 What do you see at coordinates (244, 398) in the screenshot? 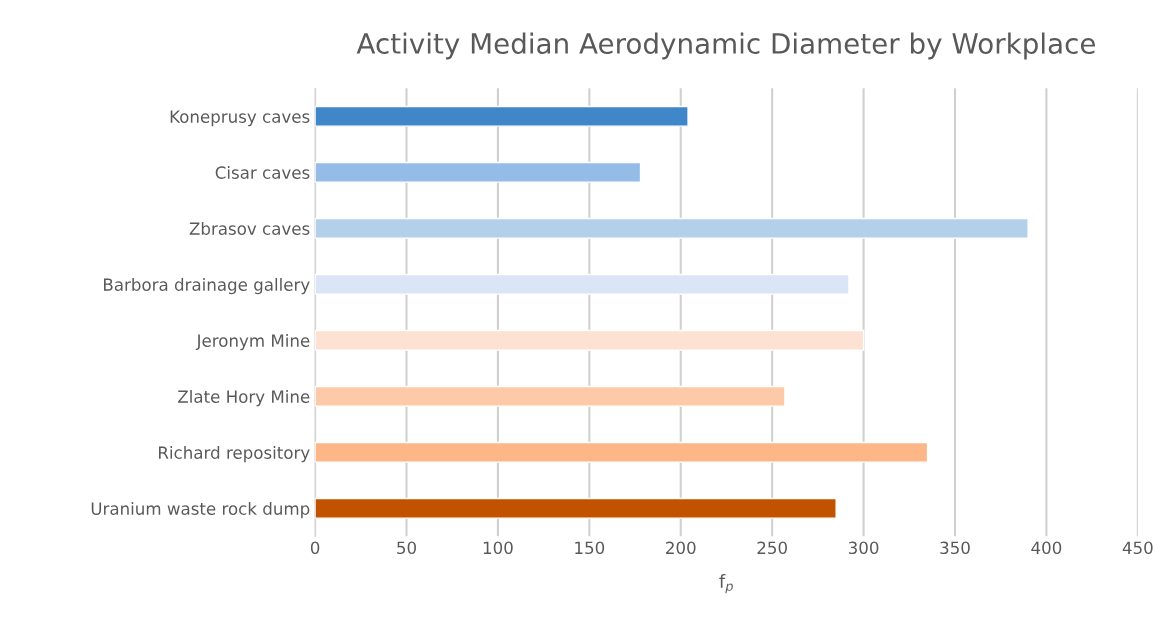
I see `y-tick-label: Zlate Hory Mine` at bounding box center [244, 398].